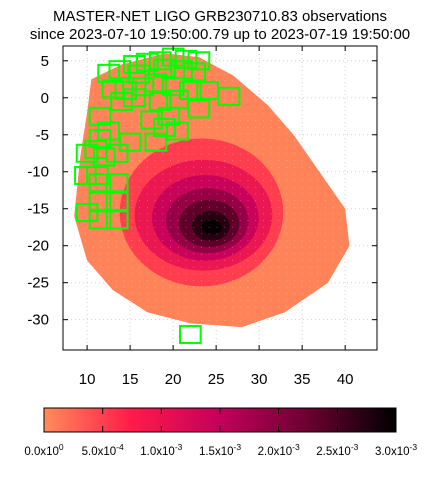 The height and width of the screenshot is (480, 440). What do you see at coordinates (279, 450) in the screenshot?
I see `colorbar-tick-label: 2.0x10⁻³` at bounding box center [279, 450].